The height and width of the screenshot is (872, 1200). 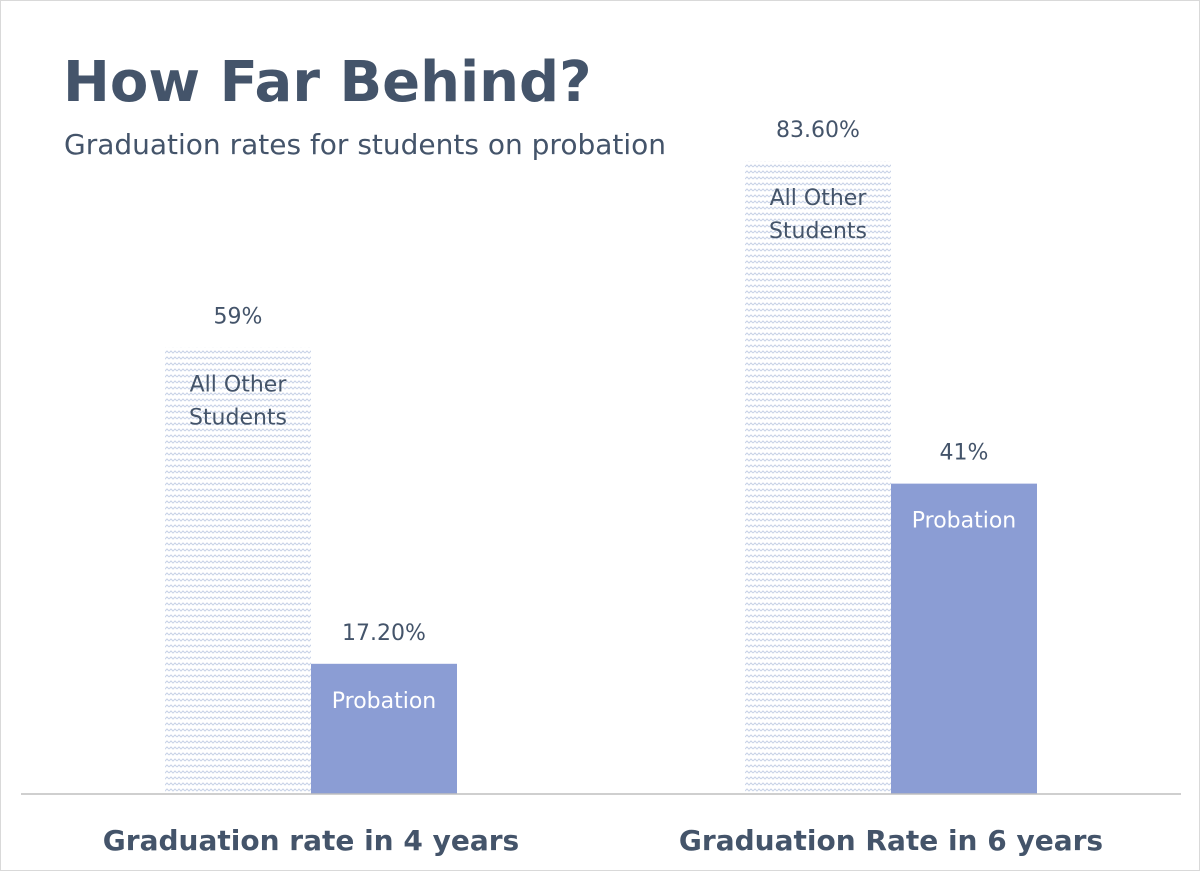 I want to click on data-label: 41%, so click(x=964, y=453).